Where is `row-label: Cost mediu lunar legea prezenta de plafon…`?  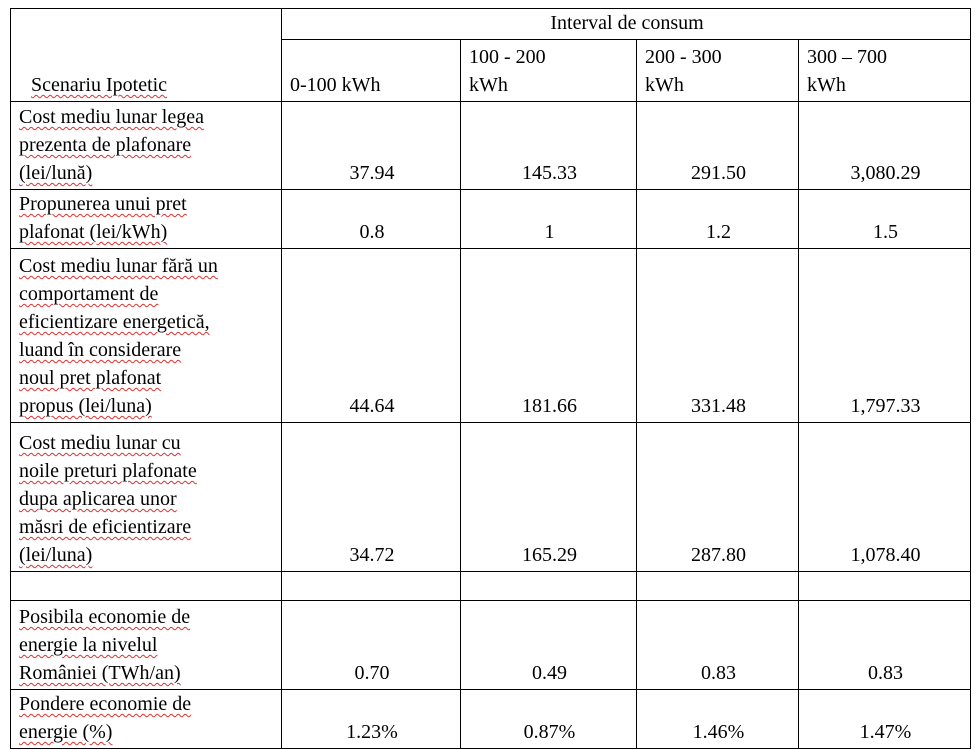 row-label: Cost mediu lunar legea prezenta de plafon… is located at coordinates (146, 145).